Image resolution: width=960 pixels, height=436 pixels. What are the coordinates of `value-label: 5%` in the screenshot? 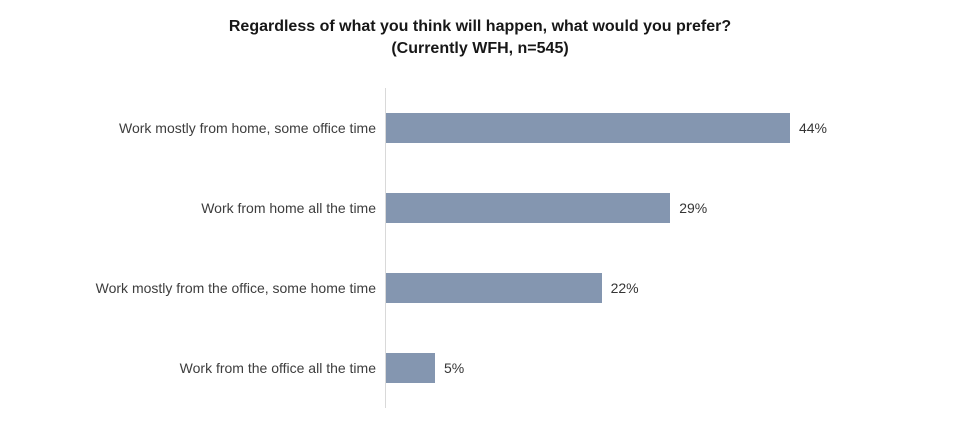 It's located at (454, 368).